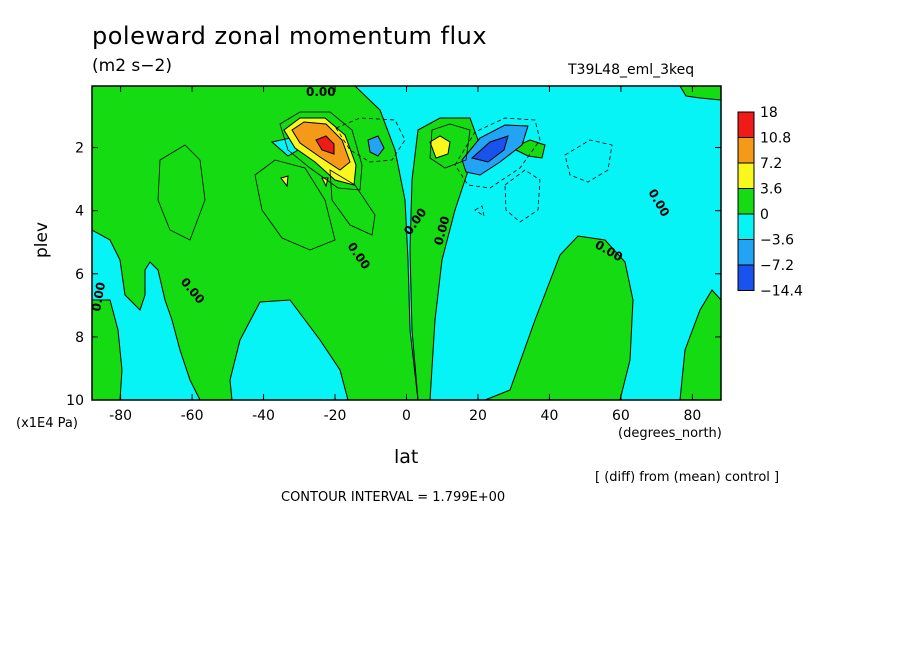 This screenshot has height=654, width=904. Describe the element at coordinates (489, 149) in the screenshot. I see `region-dark-blue-min` at that location.